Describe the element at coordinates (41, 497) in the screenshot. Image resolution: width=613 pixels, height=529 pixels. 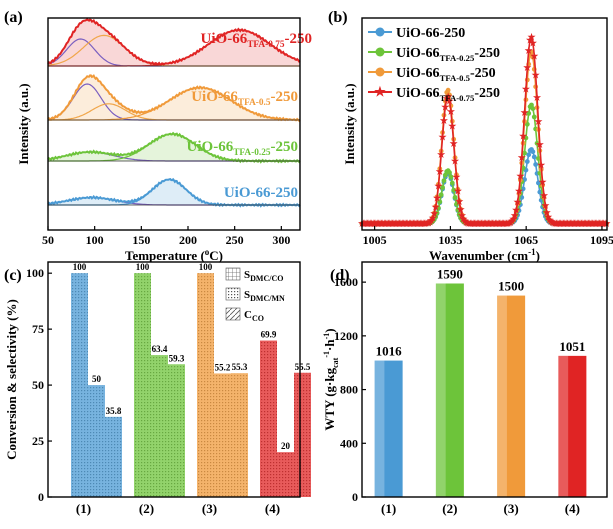
I see `y-tick-label: 0` at that location.